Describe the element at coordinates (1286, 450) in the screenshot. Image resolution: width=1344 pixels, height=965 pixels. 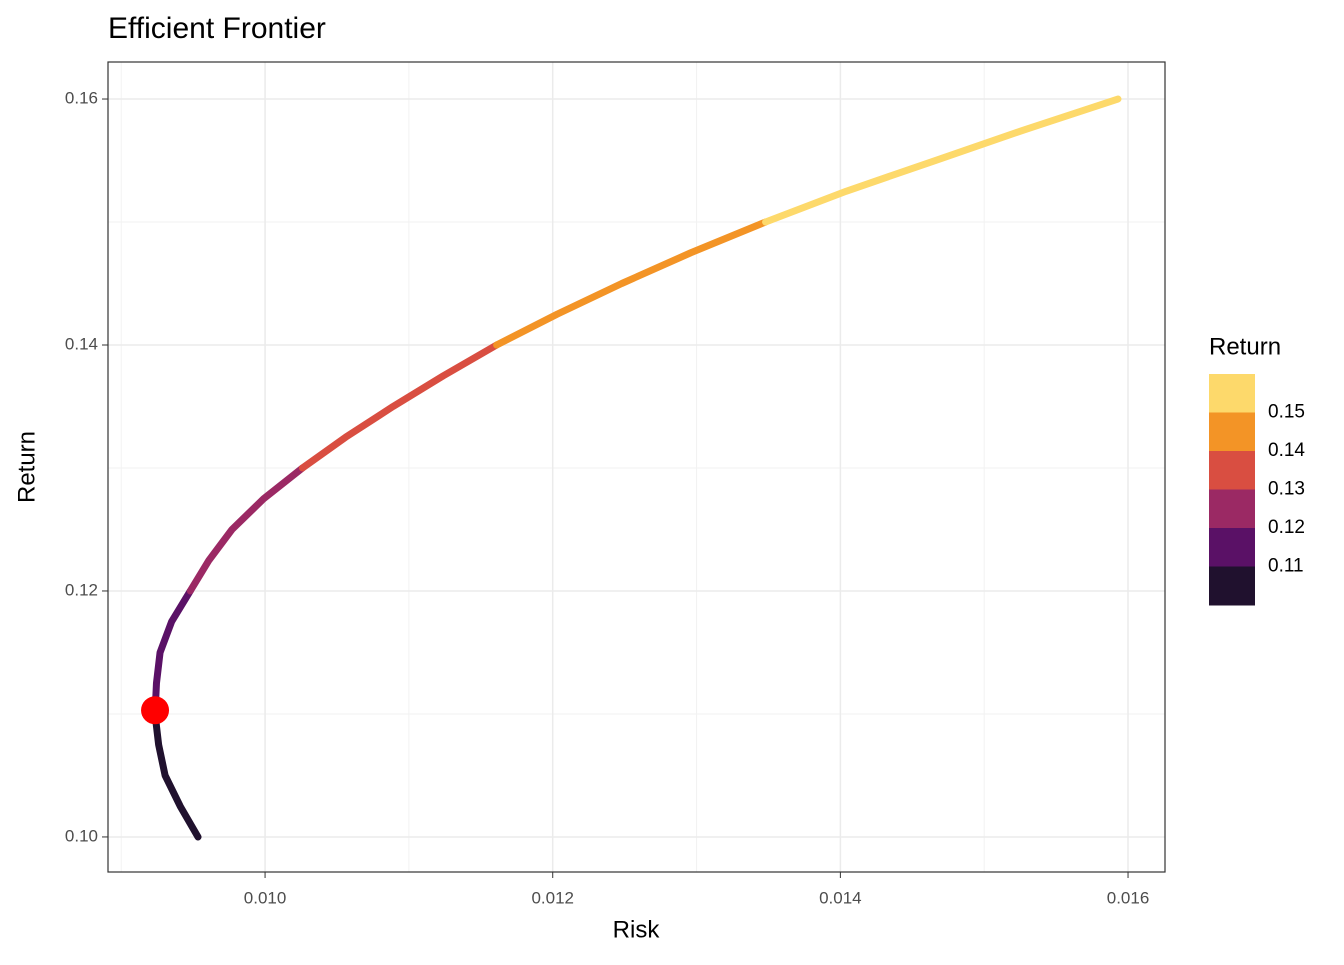
I see `legend-label: 0.14` at that location.